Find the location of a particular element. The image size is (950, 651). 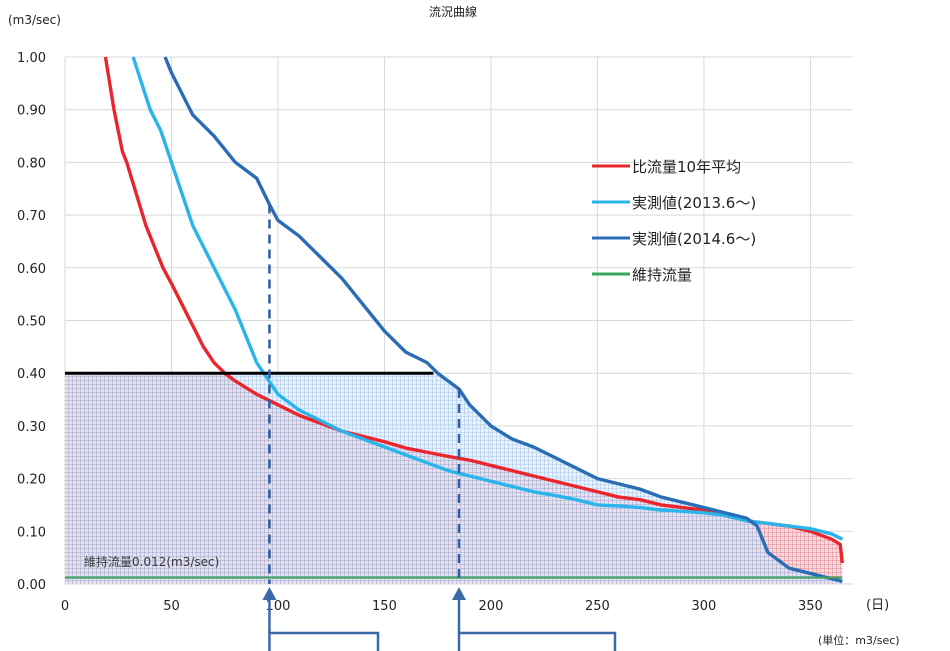

x-axis-label: (日) is located at coordinates (877, 605).